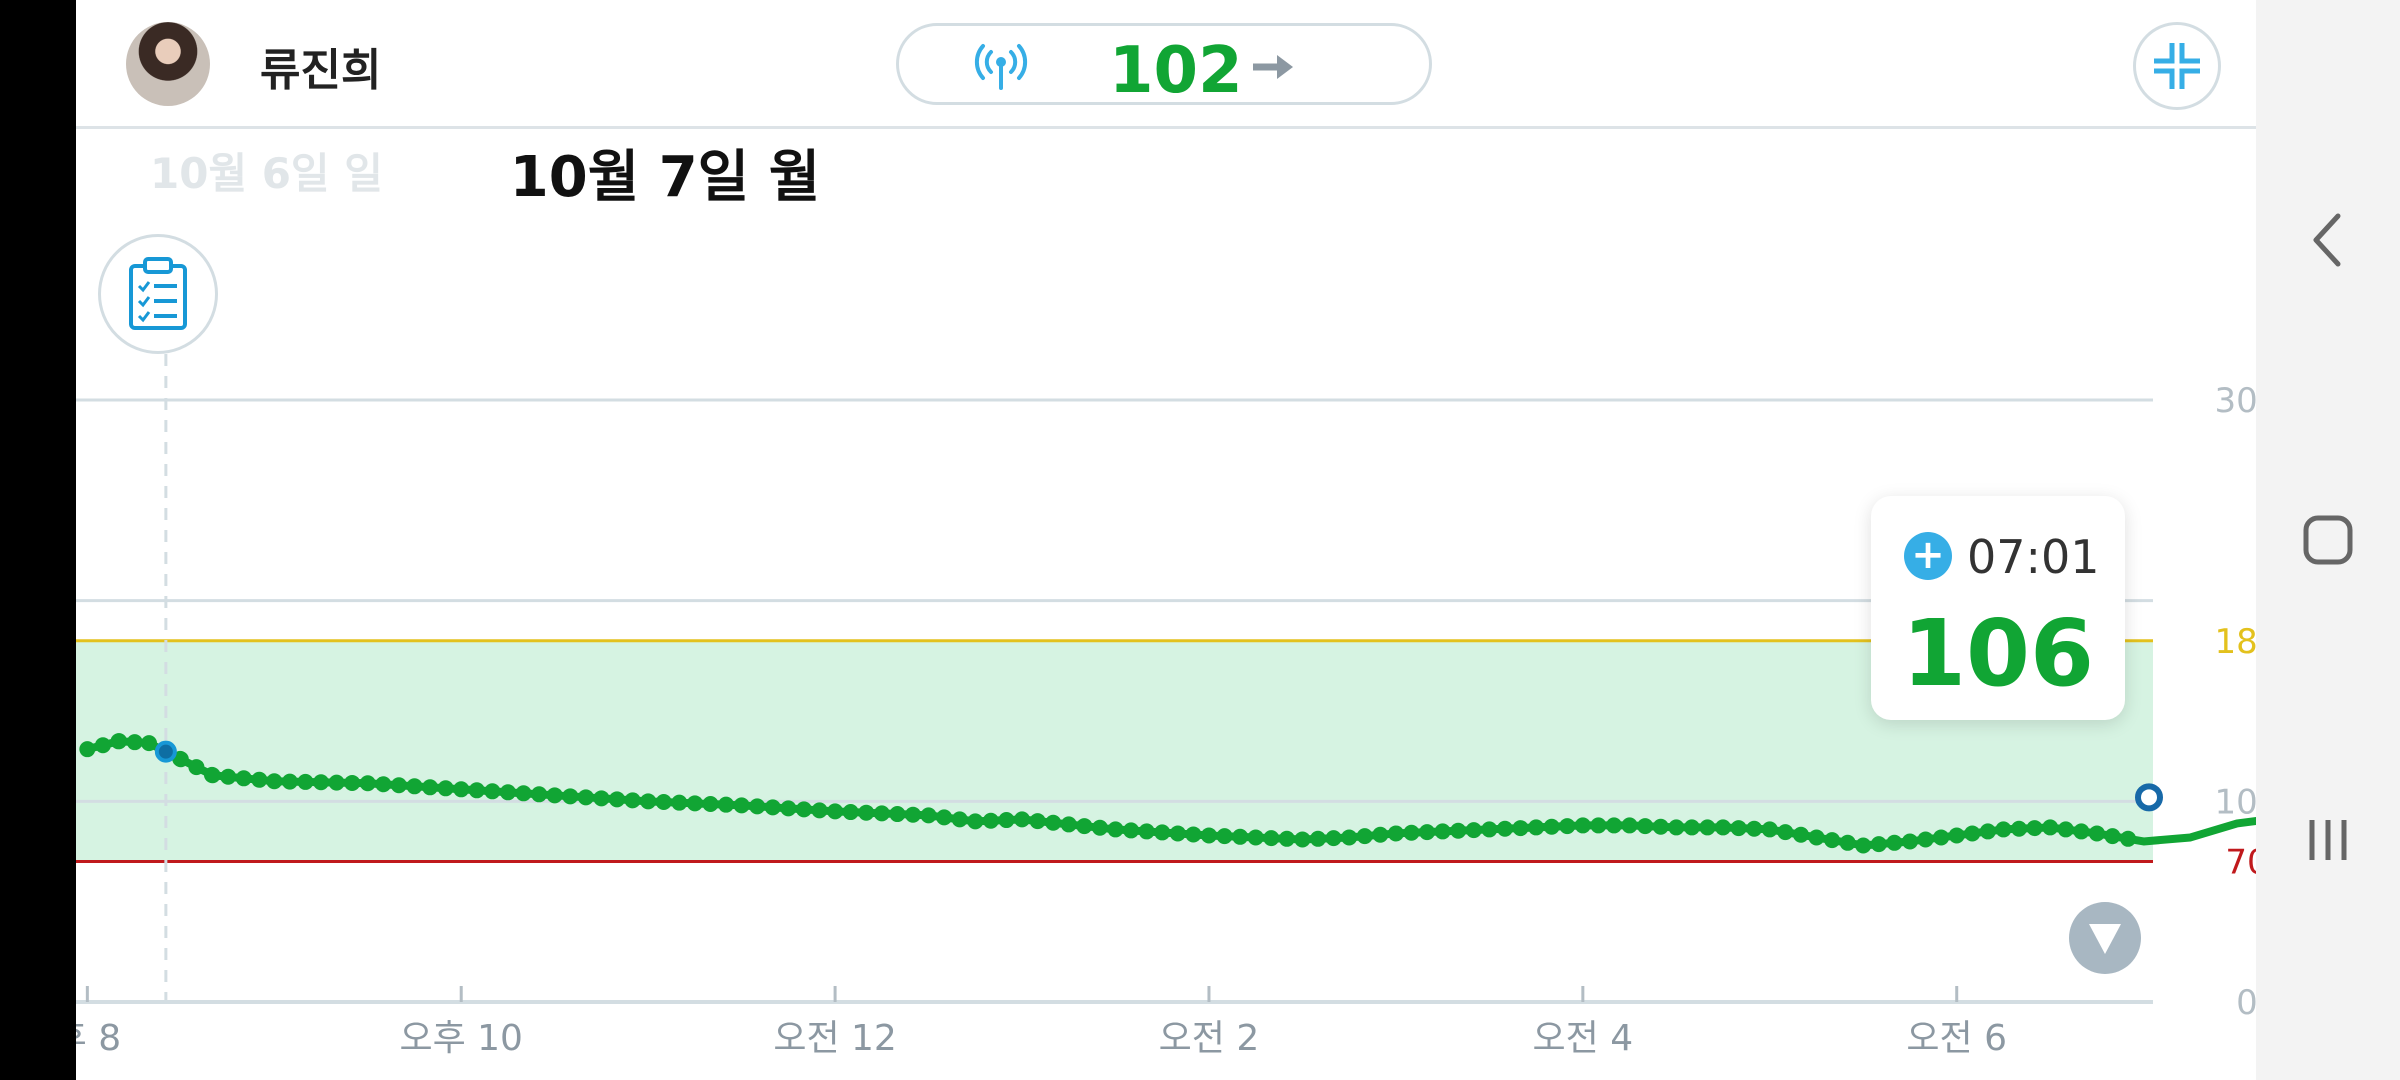 This screenshot has height=1080, width=2400. Describe the element at coordinates (2246, 1003) in the screenshot. I see `y-tick-label: 0` at that location.